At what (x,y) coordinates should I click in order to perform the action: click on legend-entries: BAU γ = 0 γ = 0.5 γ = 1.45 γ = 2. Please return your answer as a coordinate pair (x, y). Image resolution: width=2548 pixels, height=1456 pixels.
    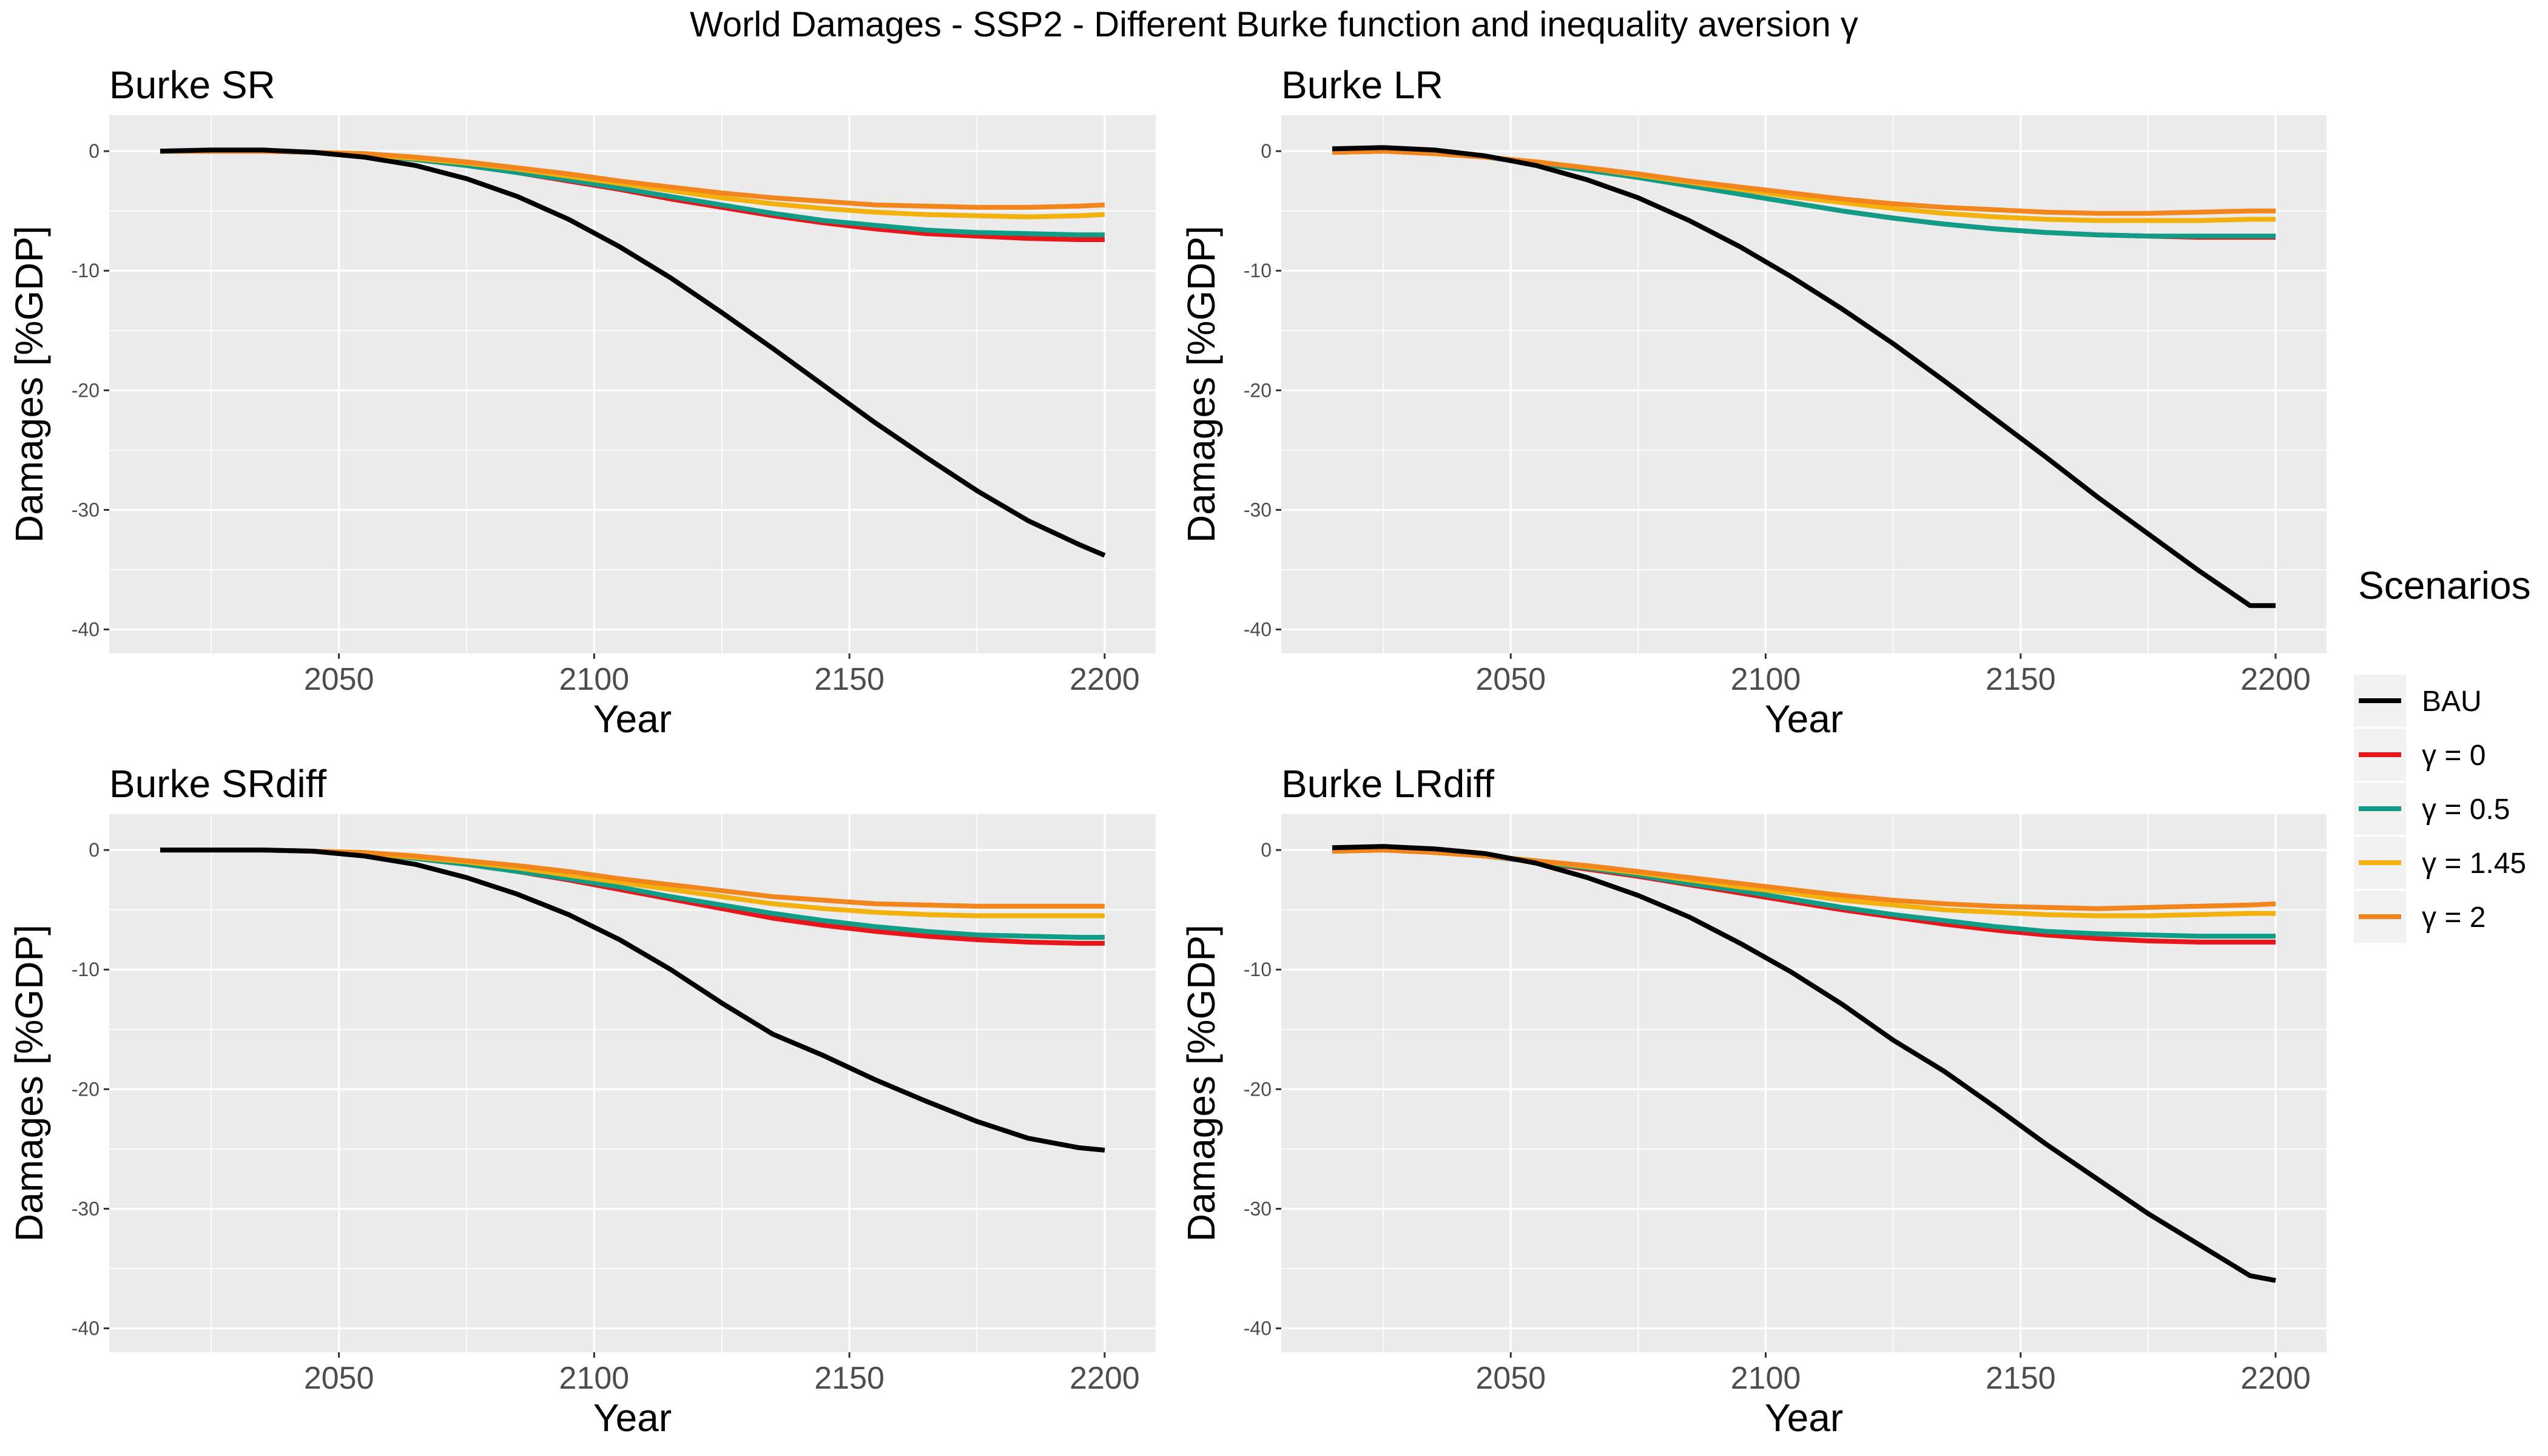
    Looking at the image, I should click on (2440, 809).